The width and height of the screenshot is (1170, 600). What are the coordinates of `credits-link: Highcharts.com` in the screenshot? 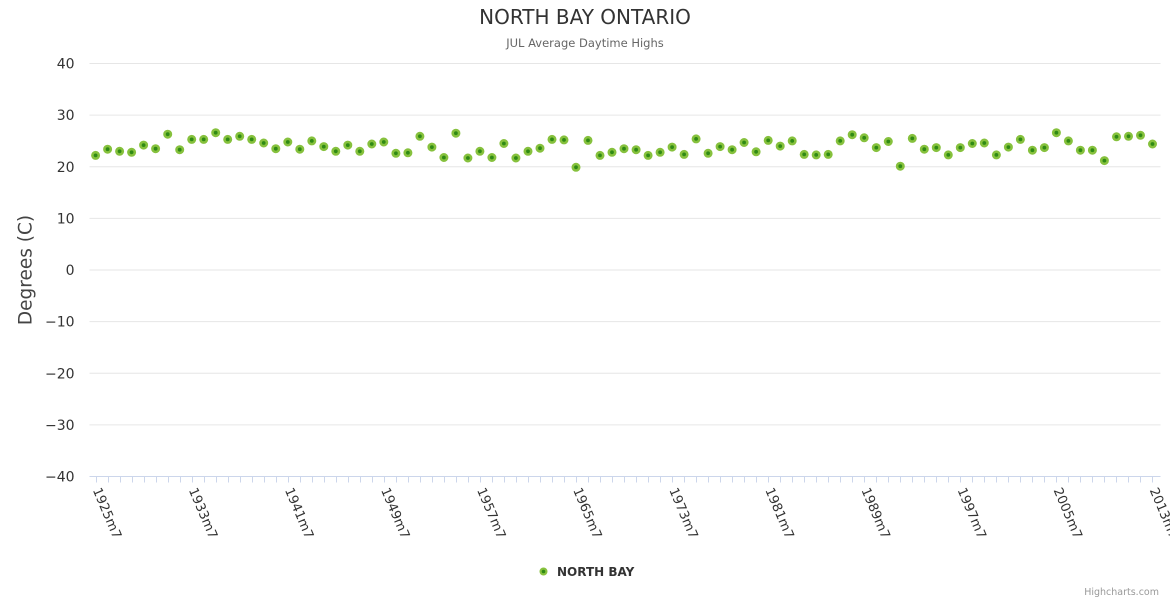 It's located at (1121, 592).